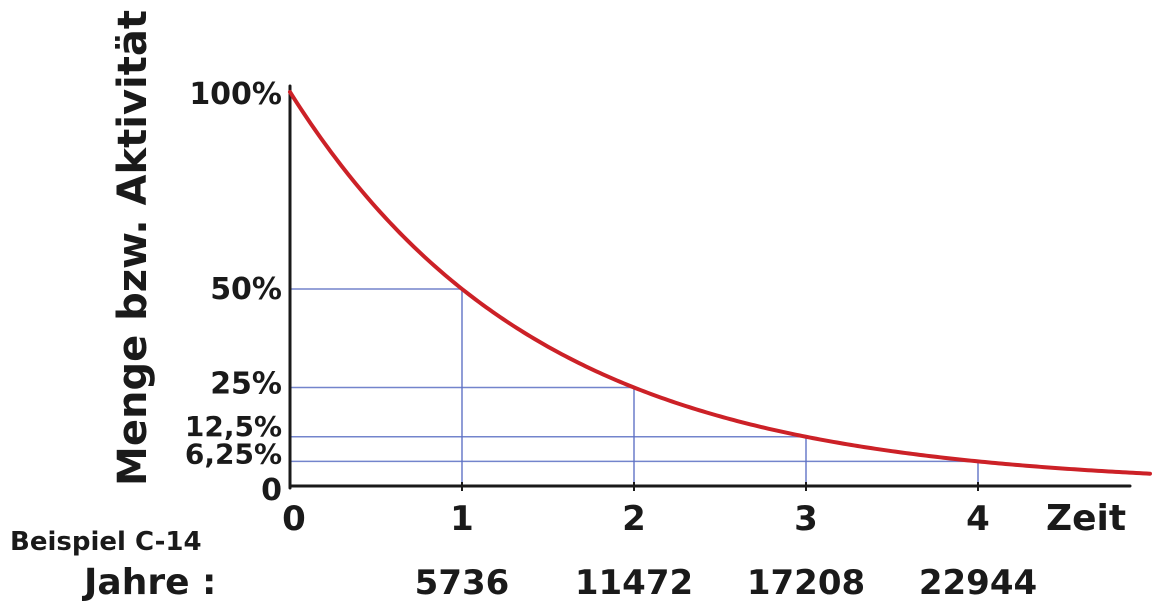  I want to click on y-tick-labels: 100% 50% 25% 12,5%6,25%0, so click(233, 292).